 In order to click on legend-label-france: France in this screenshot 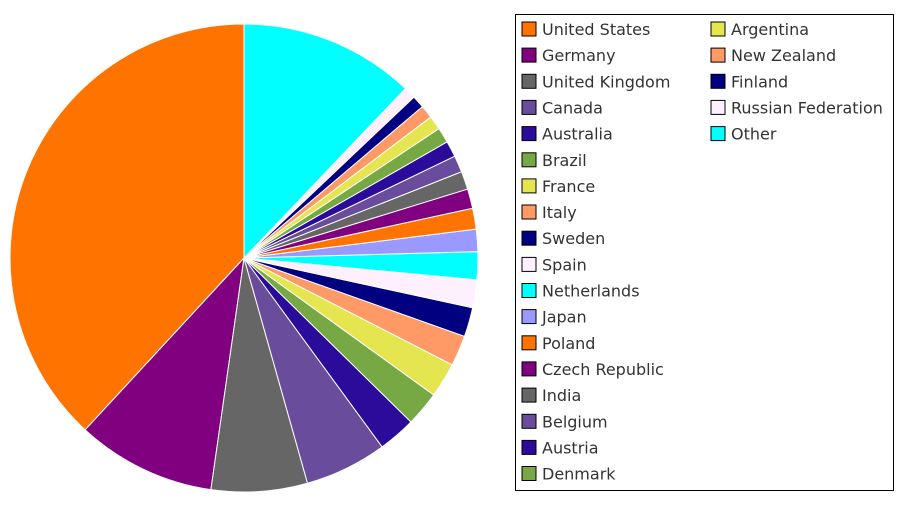, I will do `click(568, 186)`.